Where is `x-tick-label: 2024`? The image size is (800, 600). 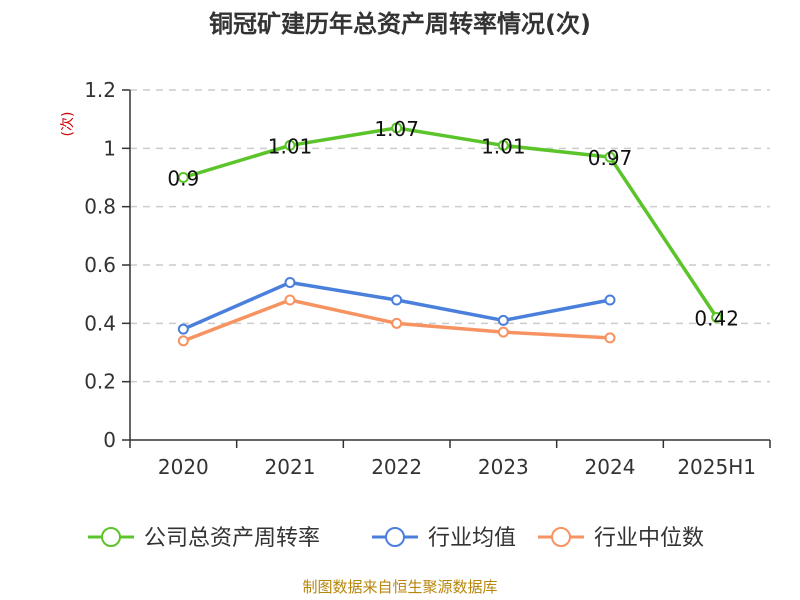 x-tick-label: 2024 is located at coordinates (610, 467).